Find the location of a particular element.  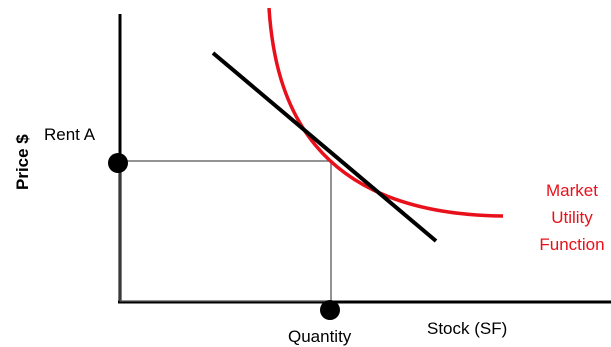

curve-label-line3: Function is located at coordinates (571, 244).